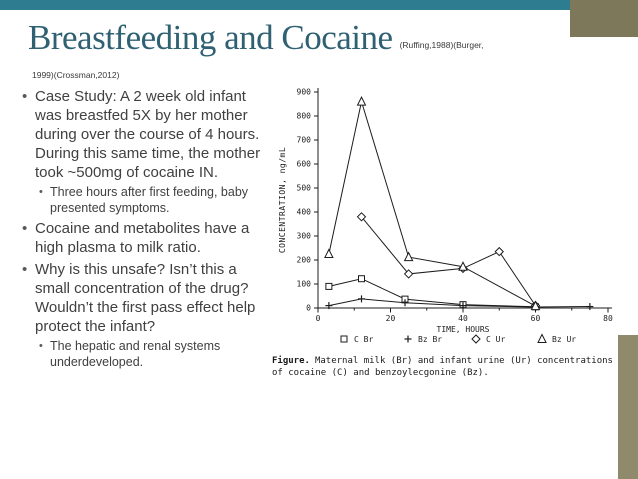  I want to click on svg-text: 900, so click(304, 92).